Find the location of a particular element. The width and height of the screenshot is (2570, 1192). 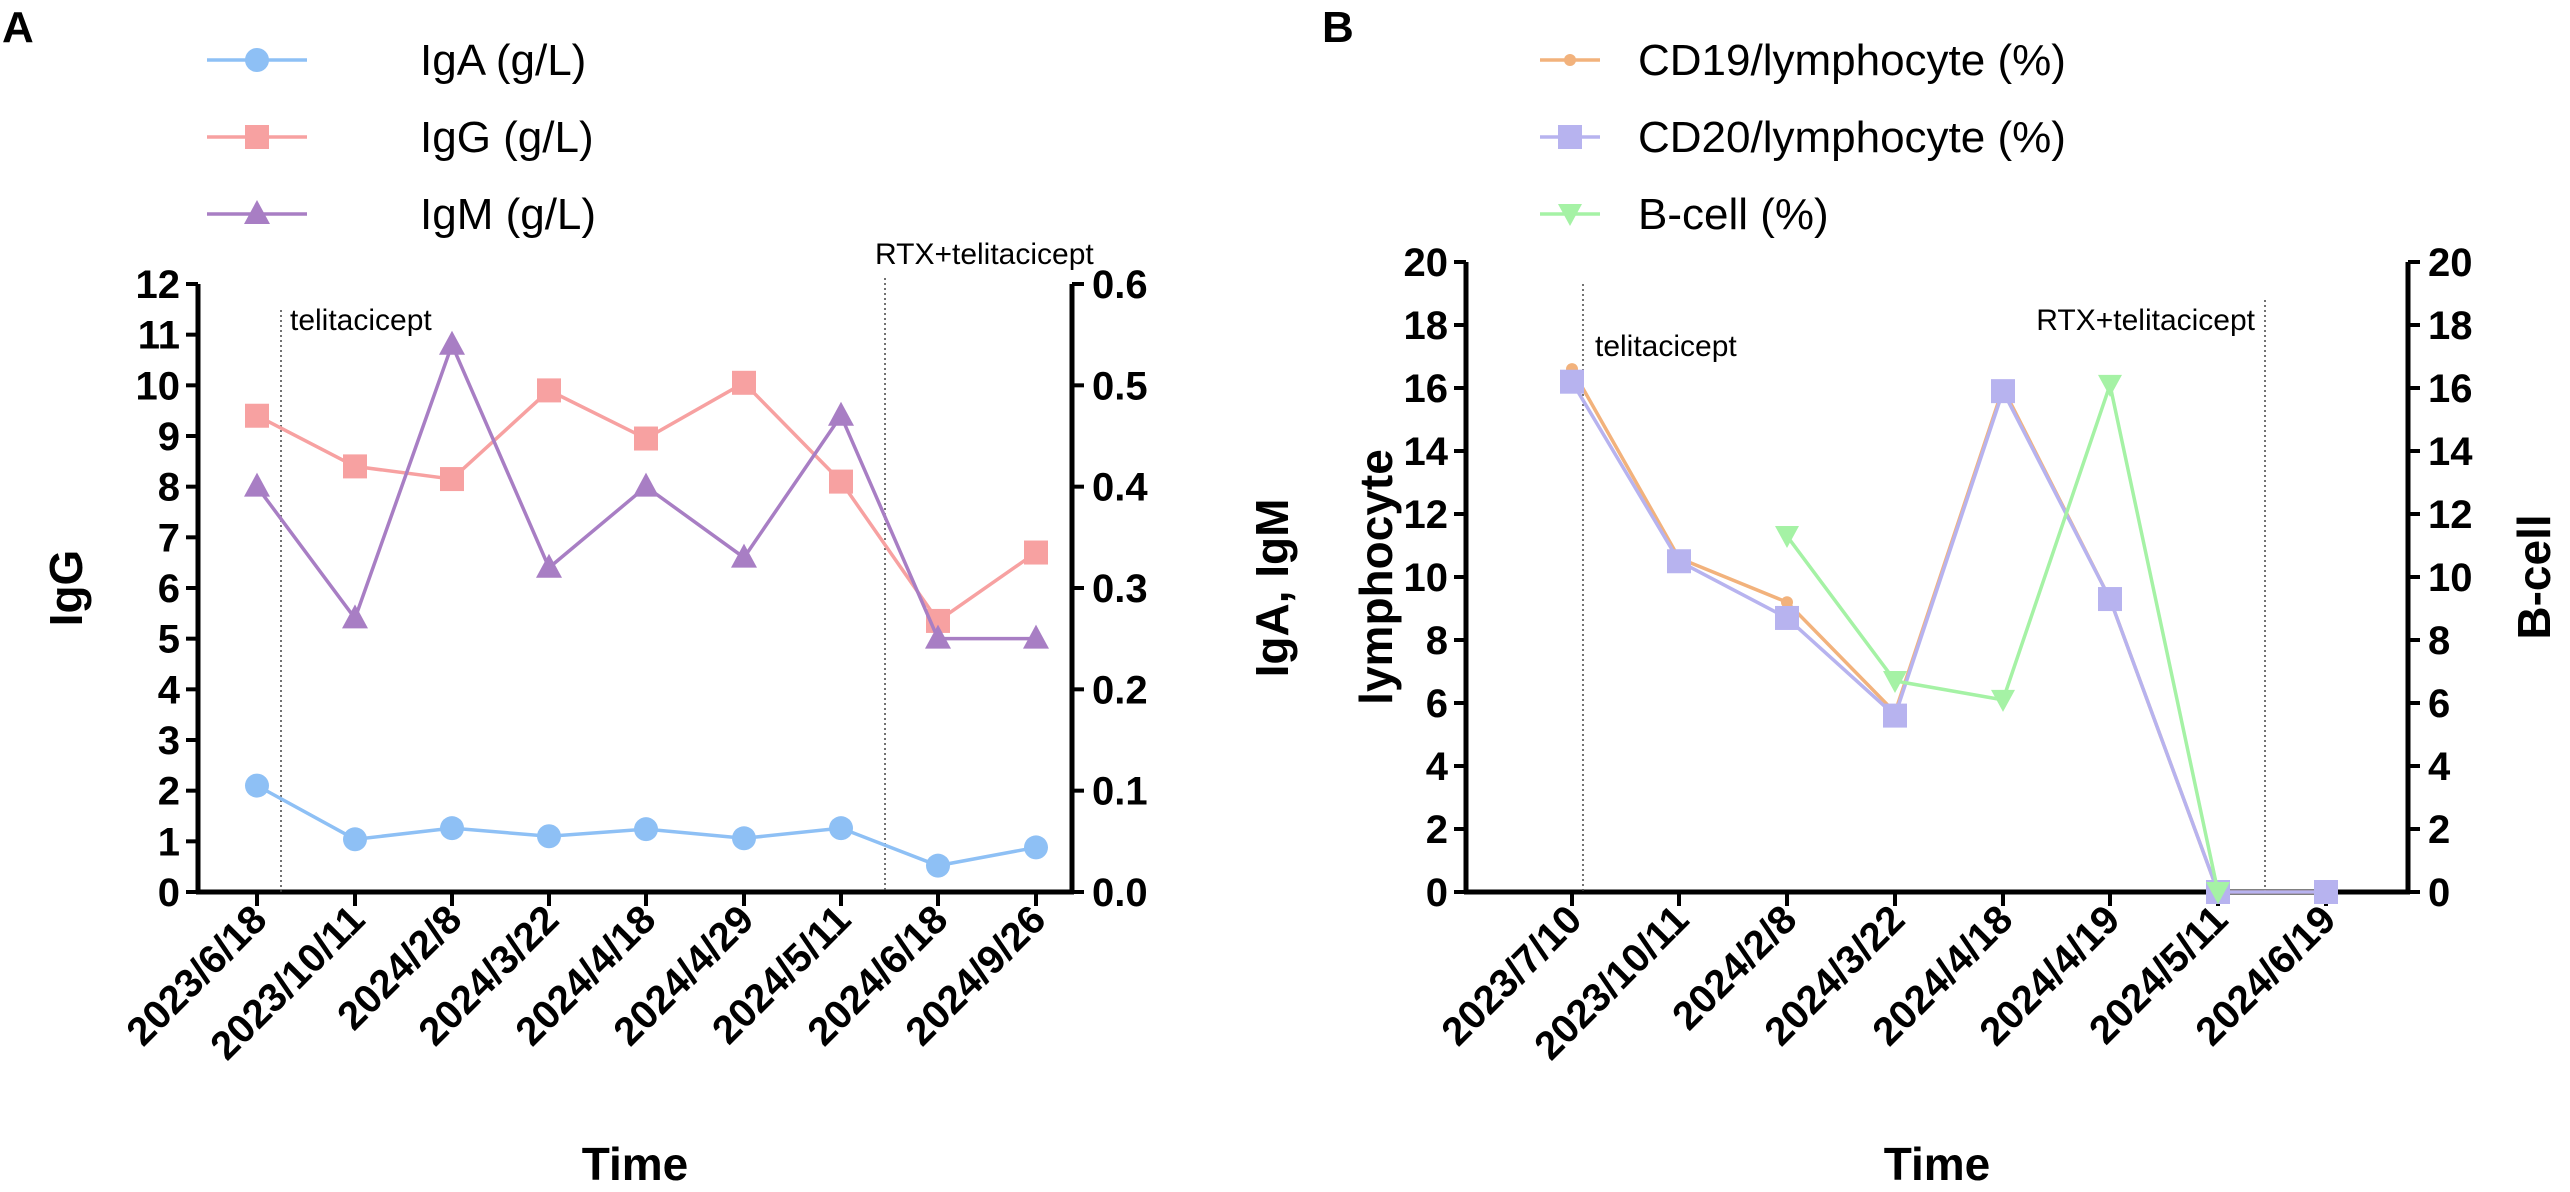

series-igg-g-l-a is located at coordinates (646, 501).